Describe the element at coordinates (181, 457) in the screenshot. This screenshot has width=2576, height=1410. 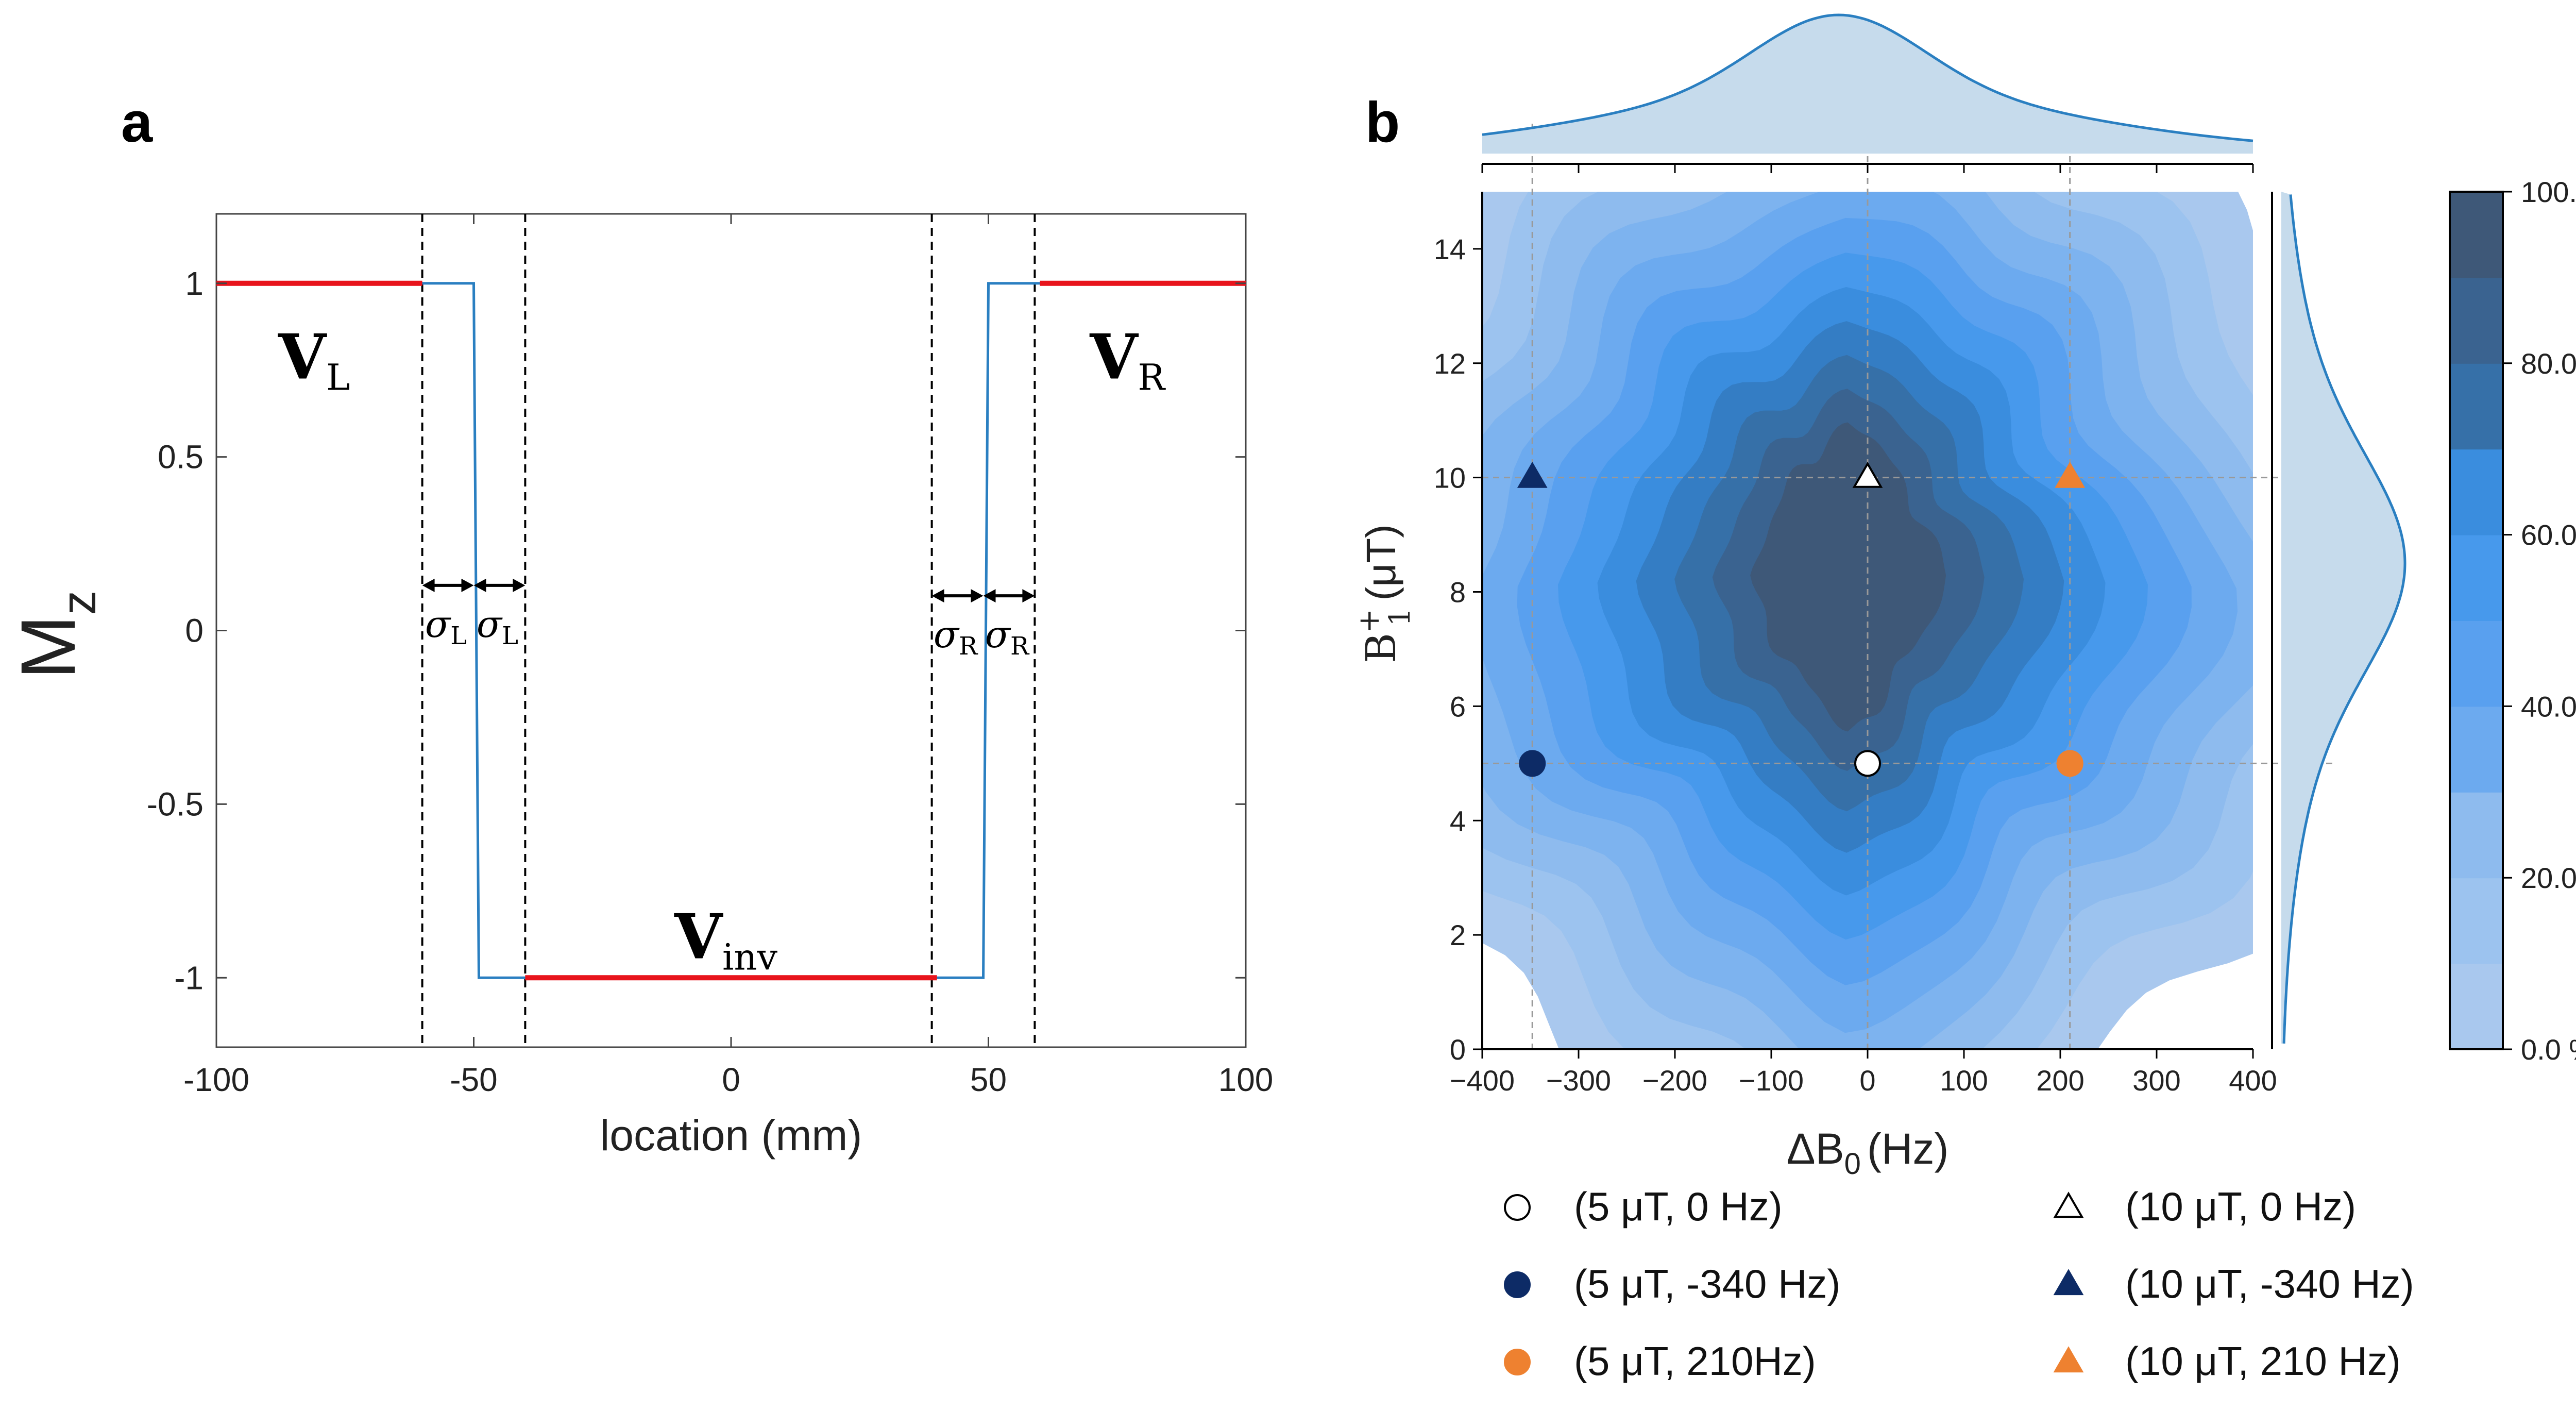
I see `panel-a-y-tick-label: 0.5` at that location.